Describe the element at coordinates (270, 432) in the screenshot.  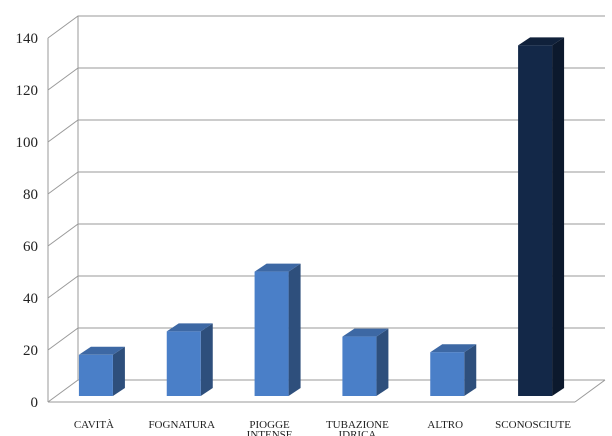
I see `x-category-label: INTENSE` at that location.